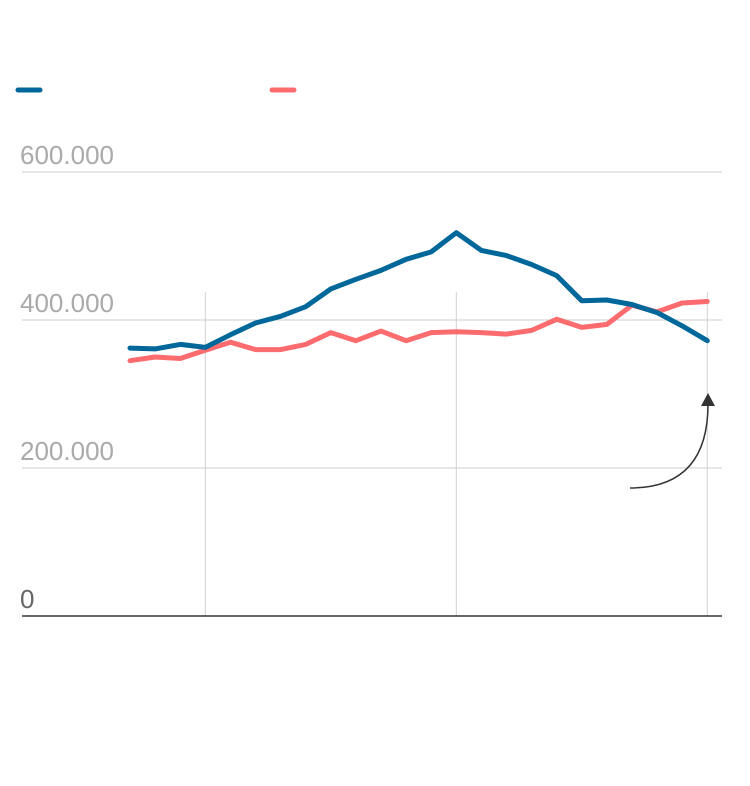  What do you see at coordinates (27, 599) in the screenshot?
I see `y-tick-label: 0` at bounding box center [27, 599].